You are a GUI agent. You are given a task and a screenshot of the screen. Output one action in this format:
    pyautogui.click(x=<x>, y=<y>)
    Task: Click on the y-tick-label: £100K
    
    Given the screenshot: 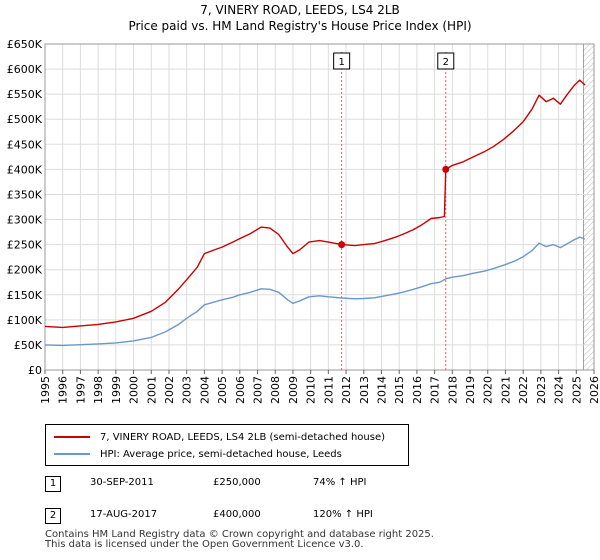 What is the action you would take?
    pyautogui.click(x=25, y=320)
    